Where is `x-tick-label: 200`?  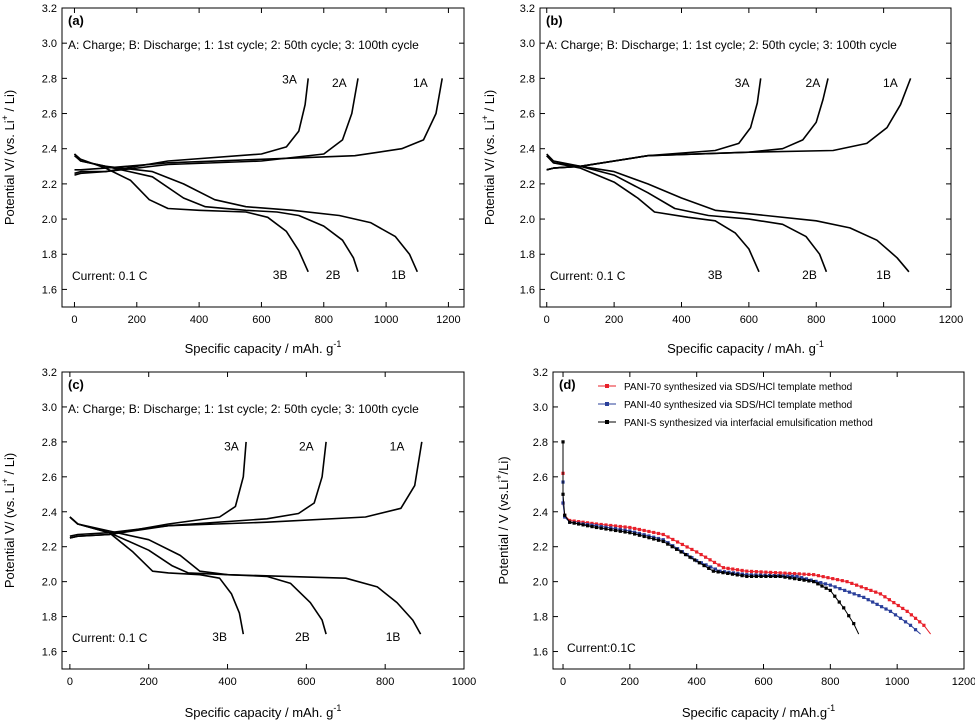
x-tick-label: 200 is located at coordinates (614, 320).